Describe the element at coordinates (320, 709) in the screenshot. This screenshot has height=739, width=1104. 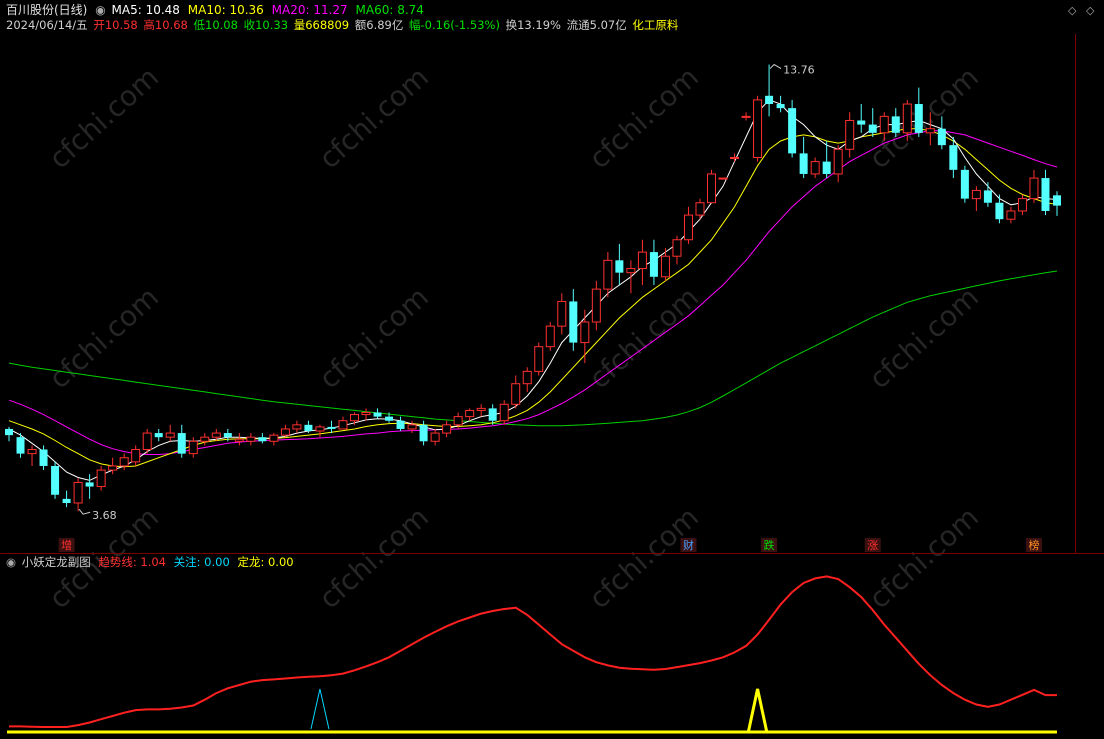
I see `focus-spike` at that location.